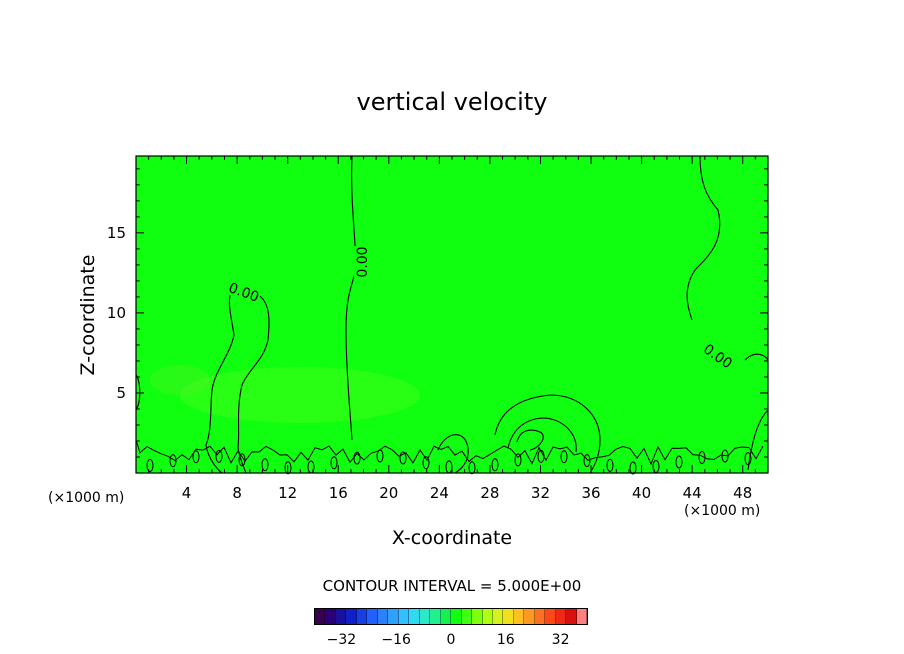 This screenshot has height=654, width=904. Describe the element at coordinates (86, 498) in the screenshot. I see `x-unit-label-left: (×1000 m)` at that location.